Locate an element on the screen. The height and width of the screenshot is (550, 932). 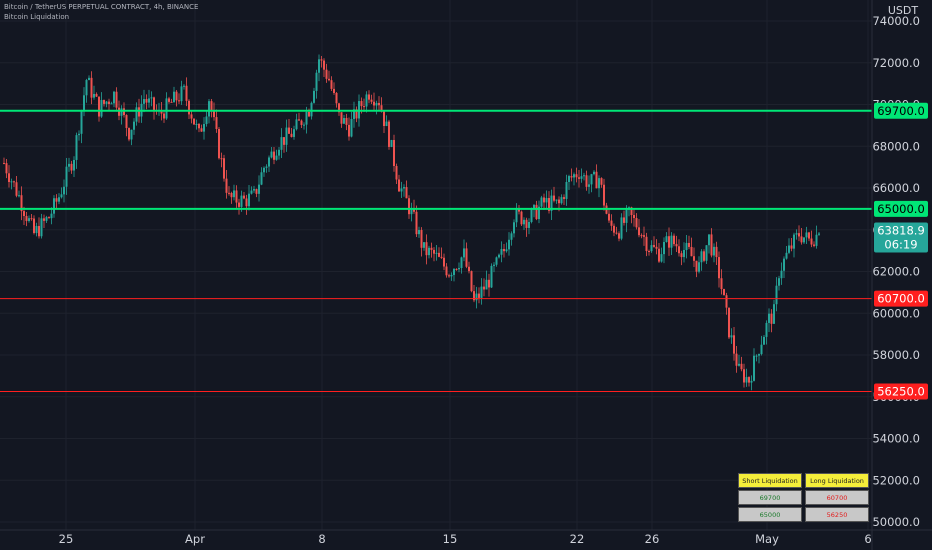
table-row: 65000 56250 is located at coordinates (803, 514).